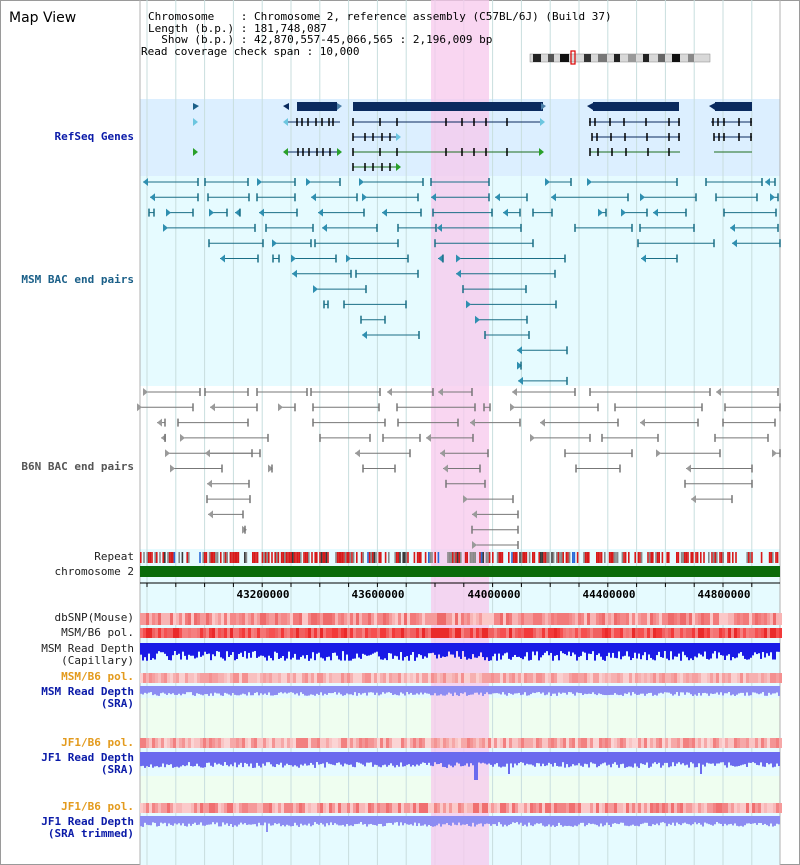 Image resolution: width=800 pixels, height=865 pixels. I want to click on chromosome-ideogram, so click(620, 57).